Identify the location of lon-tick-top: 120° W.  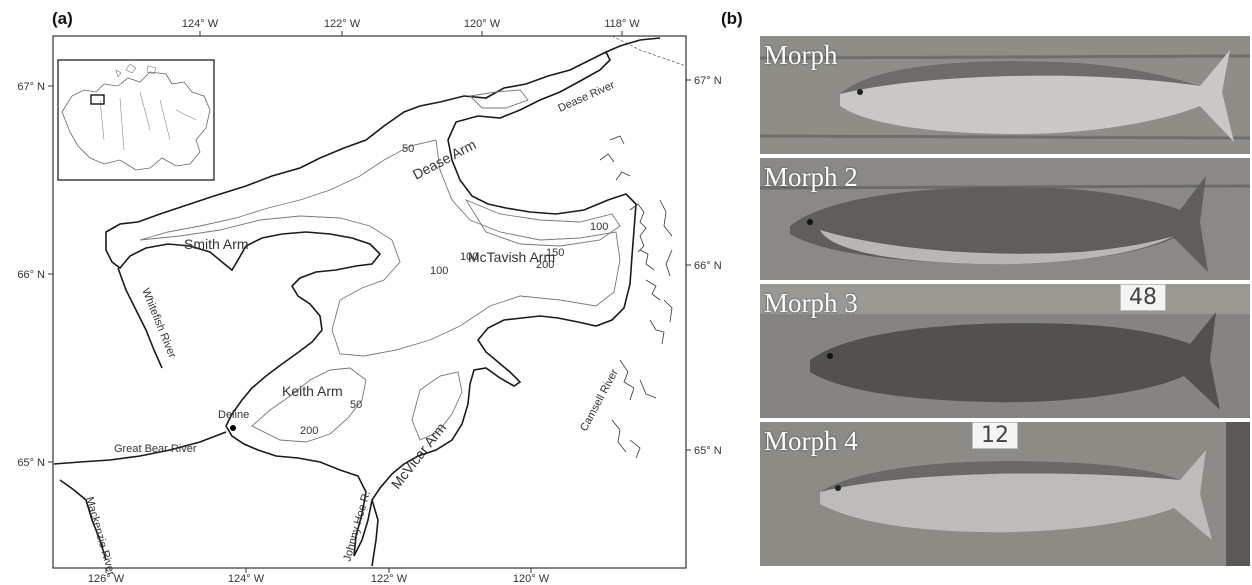
(482, 24).